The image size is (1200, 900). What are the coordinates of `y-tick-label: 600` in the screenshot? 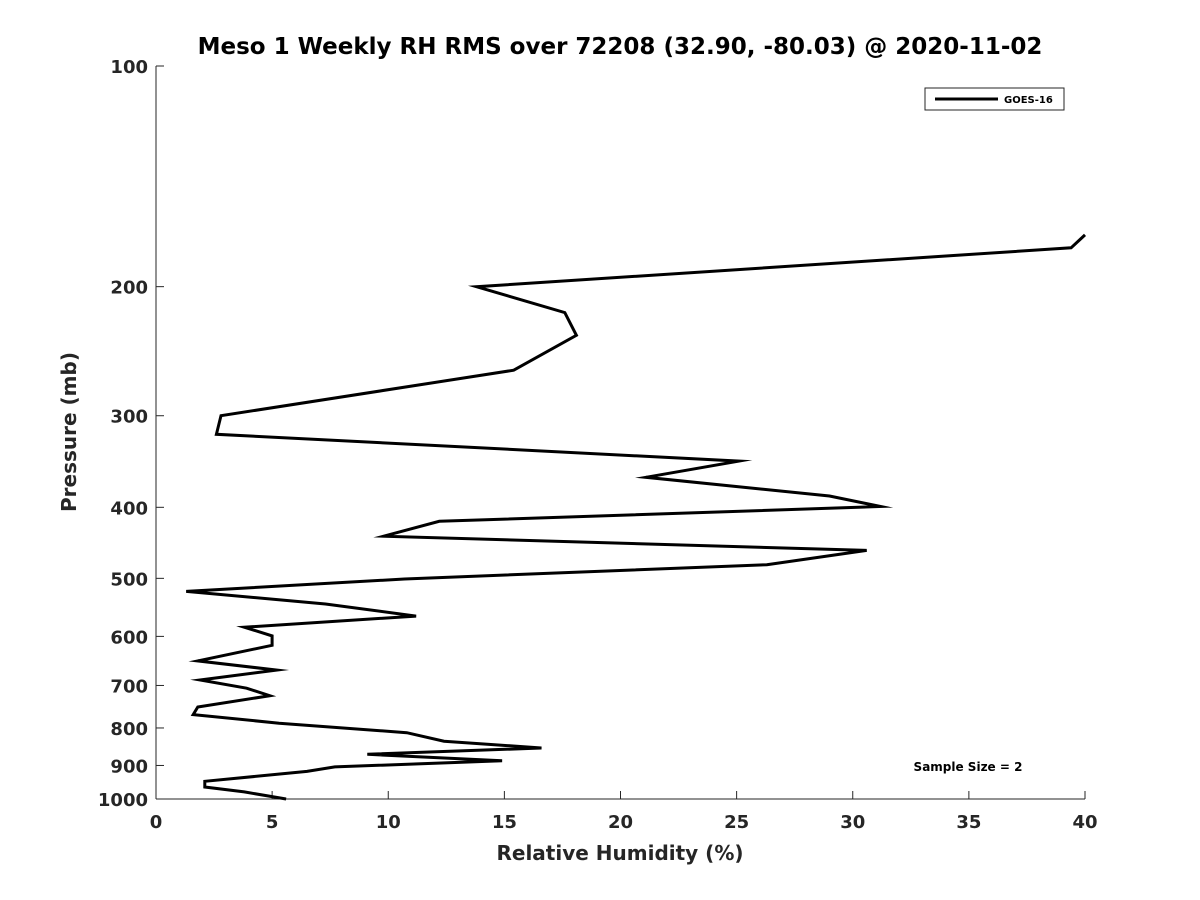 It's located at (129, 637).